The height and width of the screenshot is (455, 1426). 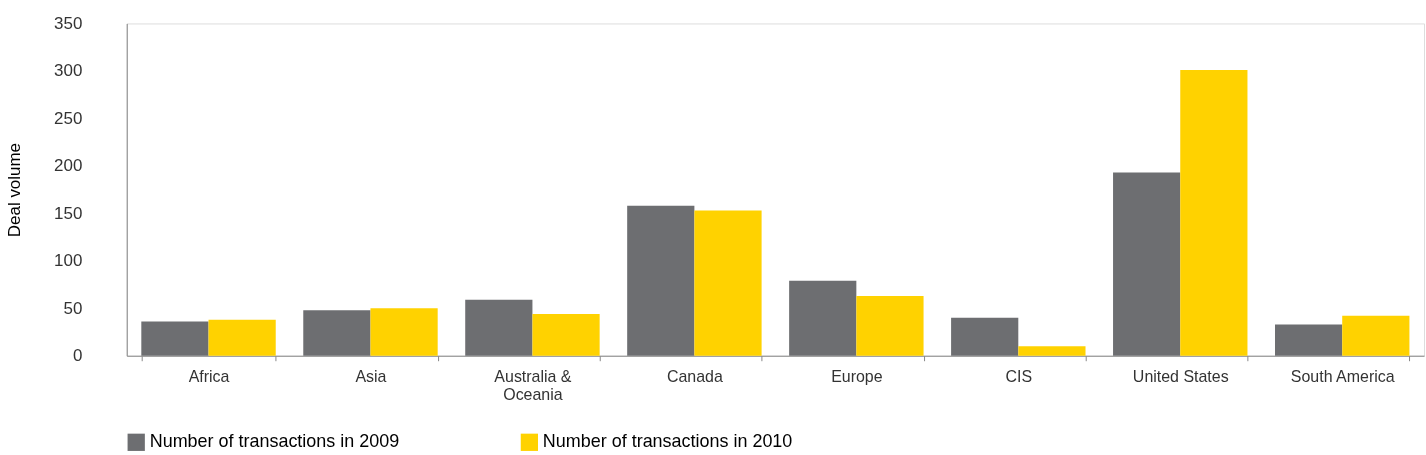 What do you see at coordinates (667, 441) in the screenshot?
I see `legend-label: Number of transactions in 2010` at bounding box center [667, 441].